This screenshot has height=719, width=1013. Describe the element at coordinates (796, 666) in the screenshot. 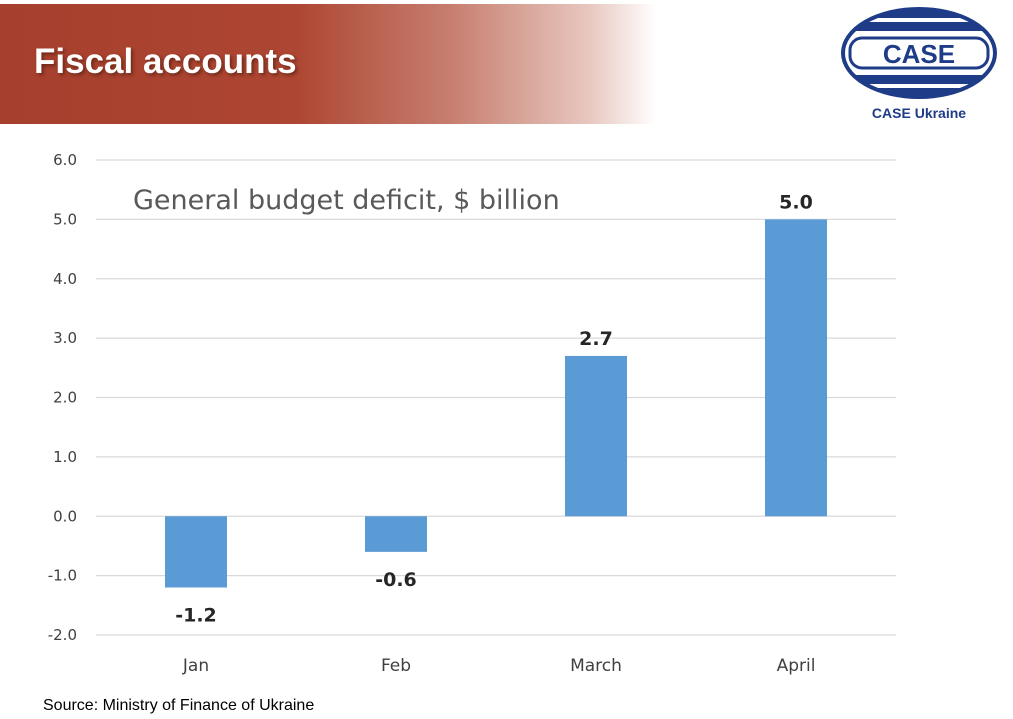

I see `x-tick-label: April` at that location.